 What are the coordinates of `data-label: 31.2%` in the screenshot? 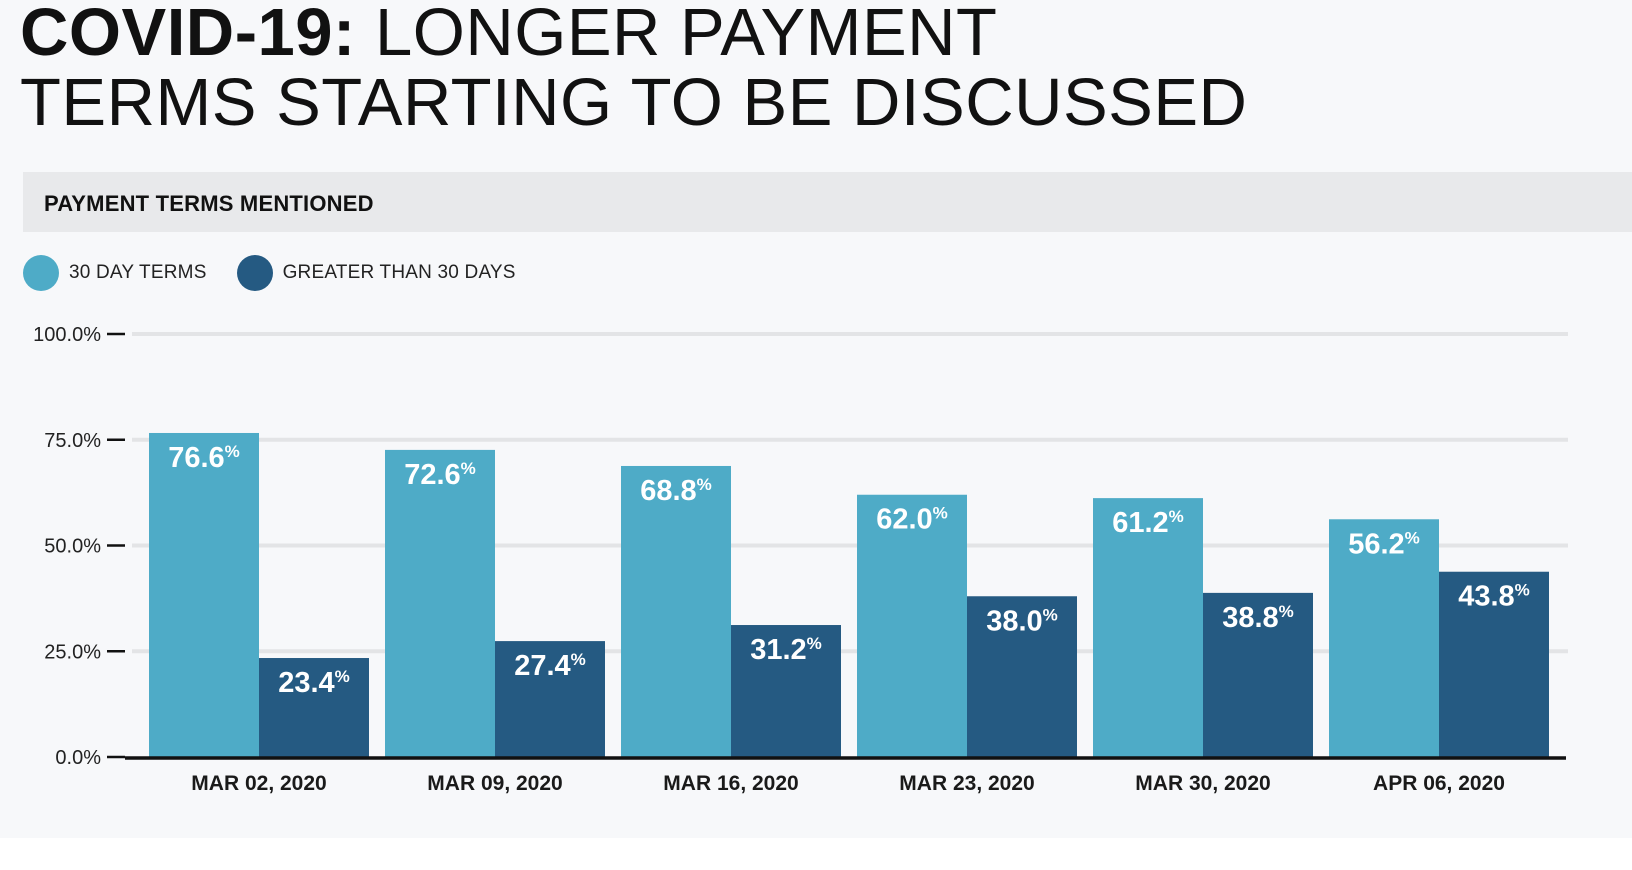 It's located at (786, 650).